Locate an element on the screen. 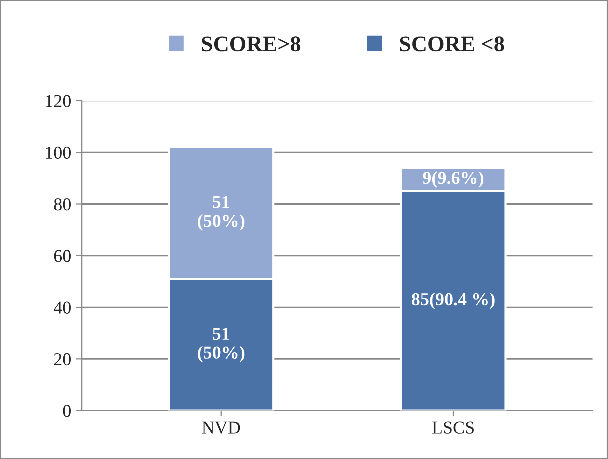  y-tick-label: 120 is located at coordinates (58, 101).